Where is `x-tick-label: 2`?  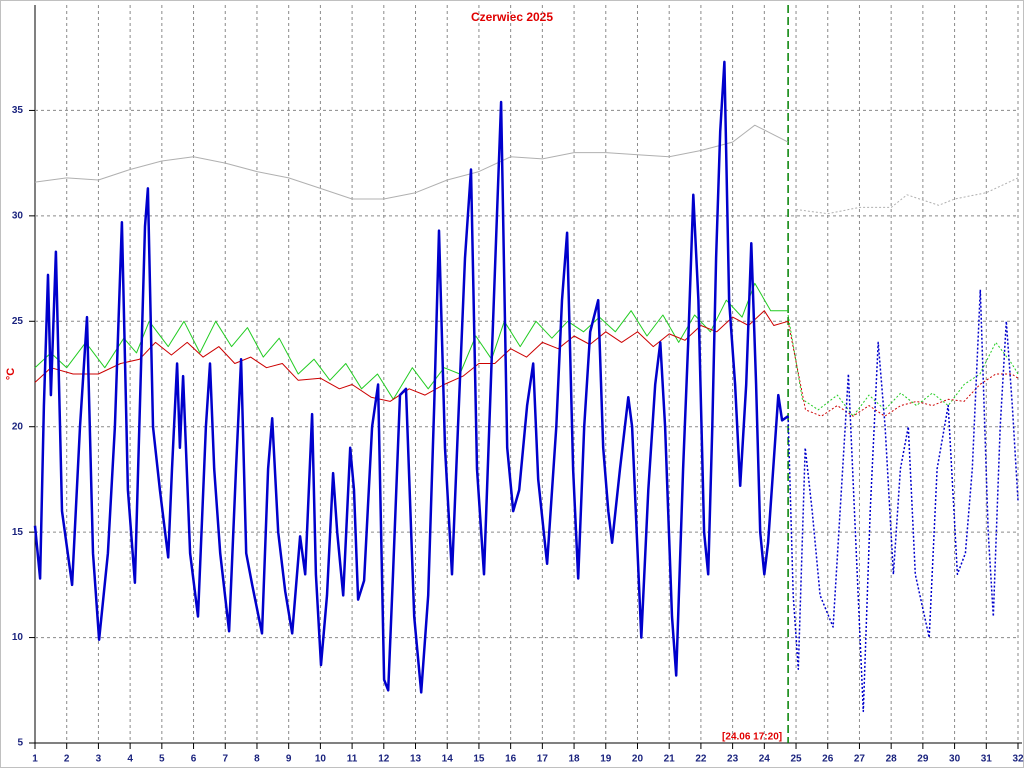
x-tick-label: 2 is located at coordinates (67, 759).